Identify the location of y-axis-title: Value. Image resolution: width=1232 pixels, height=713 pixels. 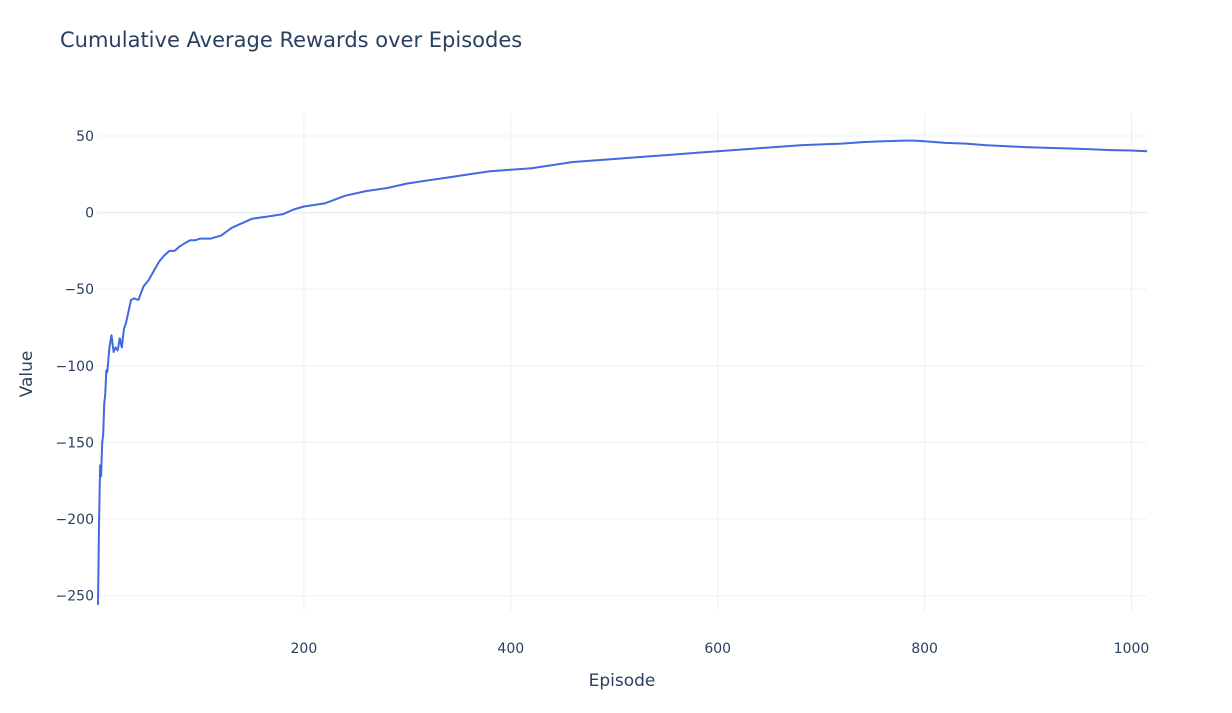
(27, 374).